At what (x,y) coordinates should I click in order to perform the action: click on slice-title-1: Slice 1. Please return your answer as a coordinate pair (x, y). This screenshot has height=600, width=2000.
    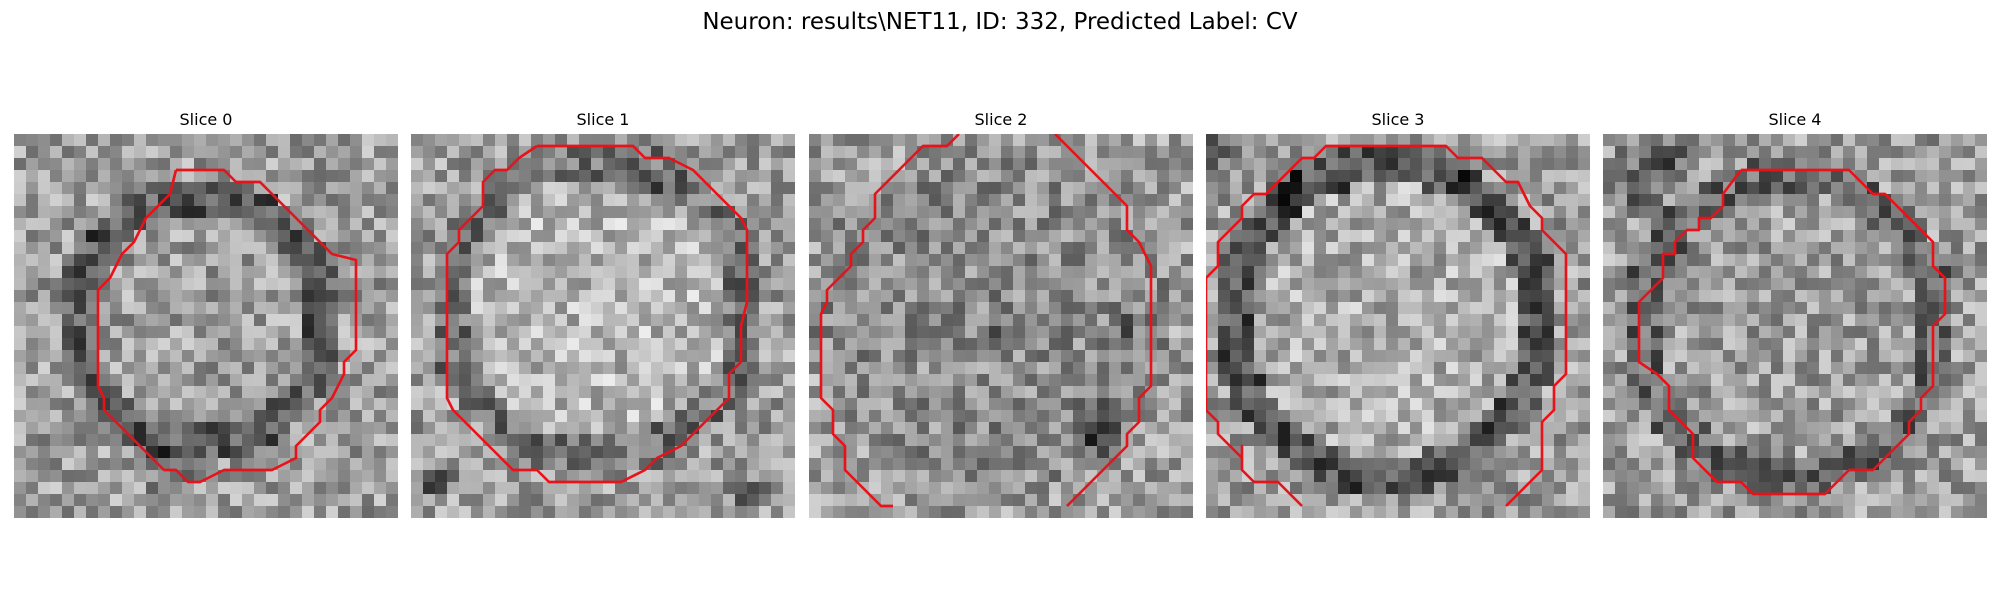
    Looking at the image, I should click on (603, 119).